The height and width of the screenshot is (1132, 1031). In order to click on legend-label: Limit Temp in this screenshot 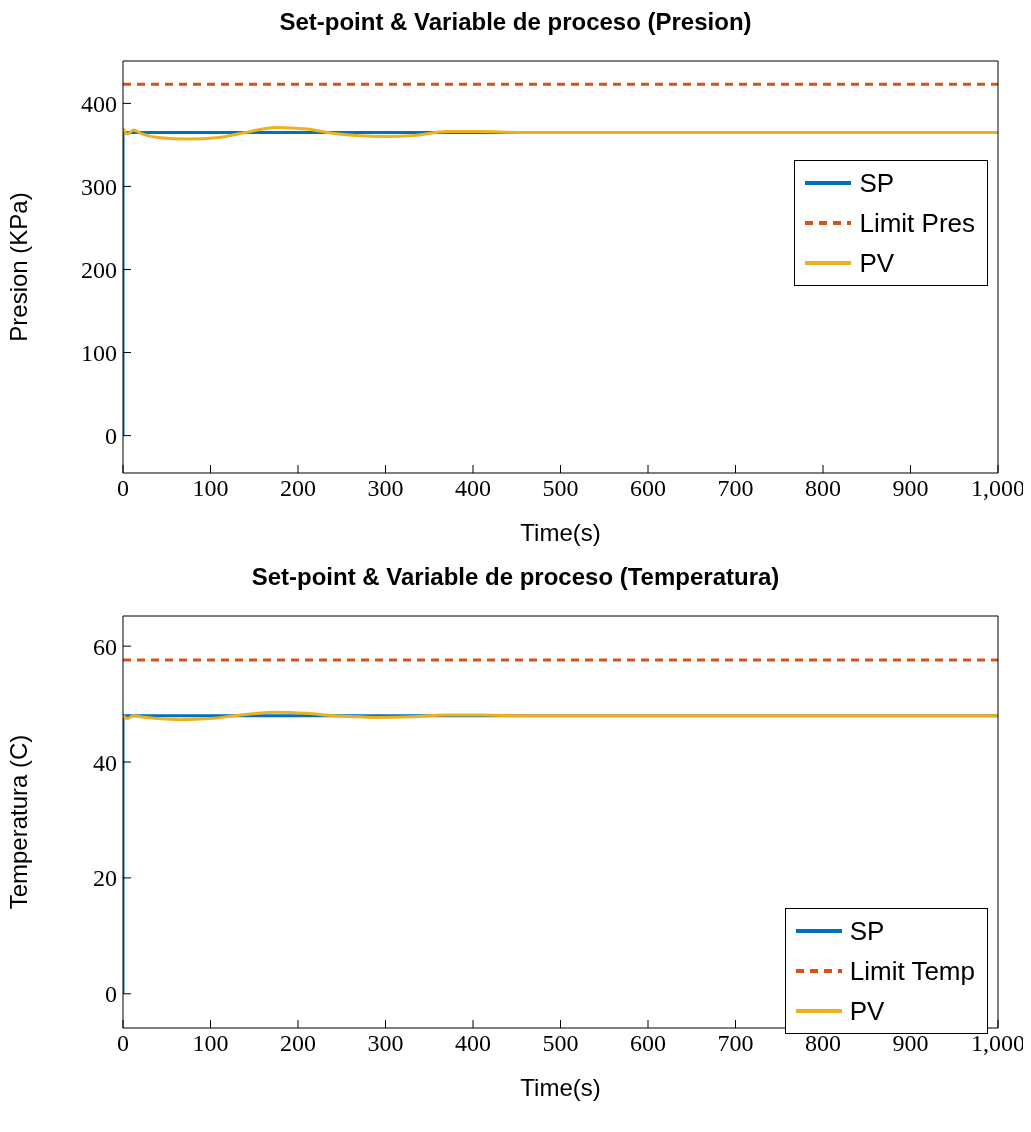, I will do `click(912, 971)`.